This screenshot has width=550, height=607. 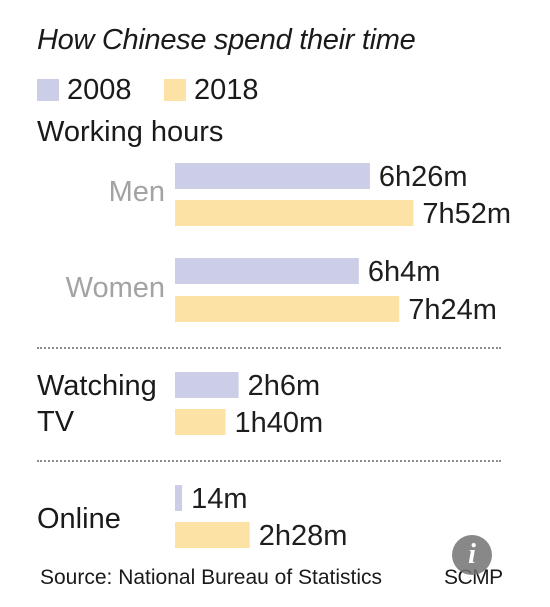 I want to click on bar-2018-group0-row0, so click(x=294, y=213).